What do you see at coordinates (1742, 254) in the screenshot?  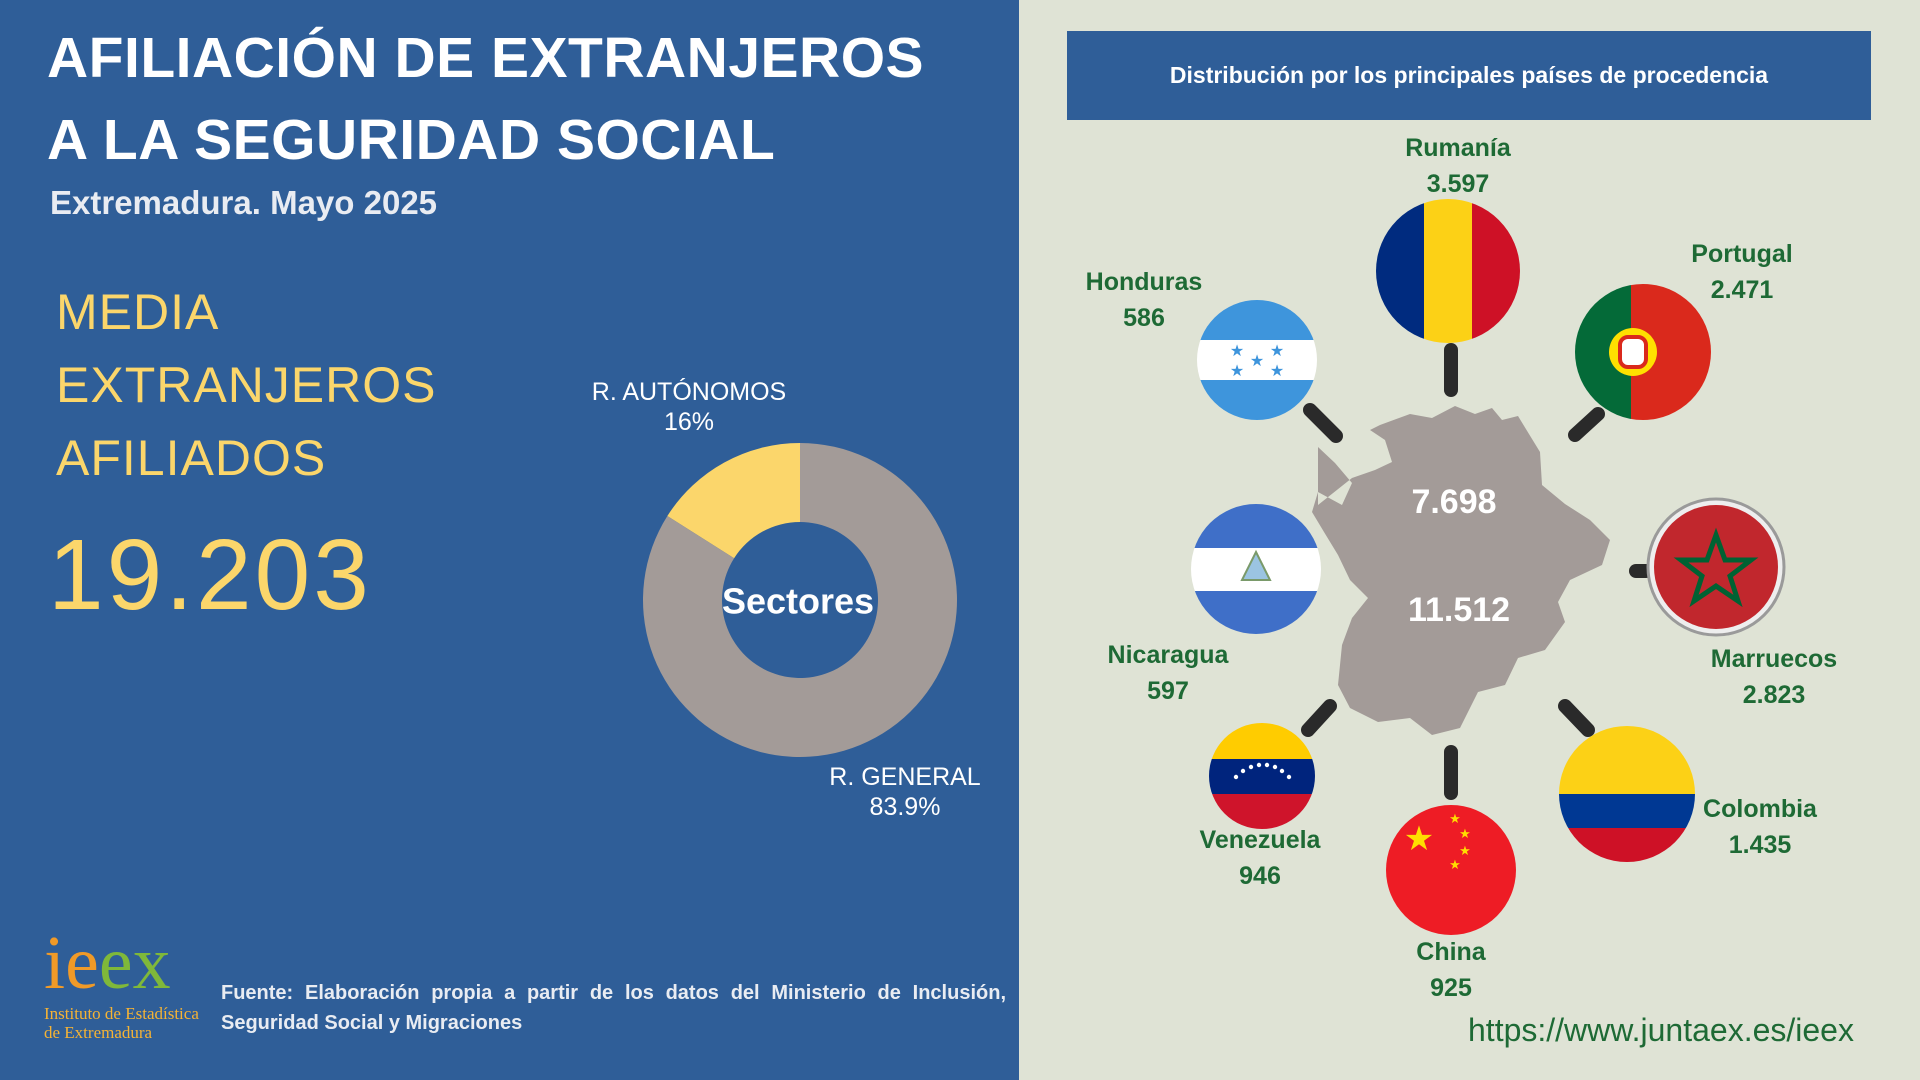 I see `country-name-portugal: Portugal` at bounding box center [1742, 254].